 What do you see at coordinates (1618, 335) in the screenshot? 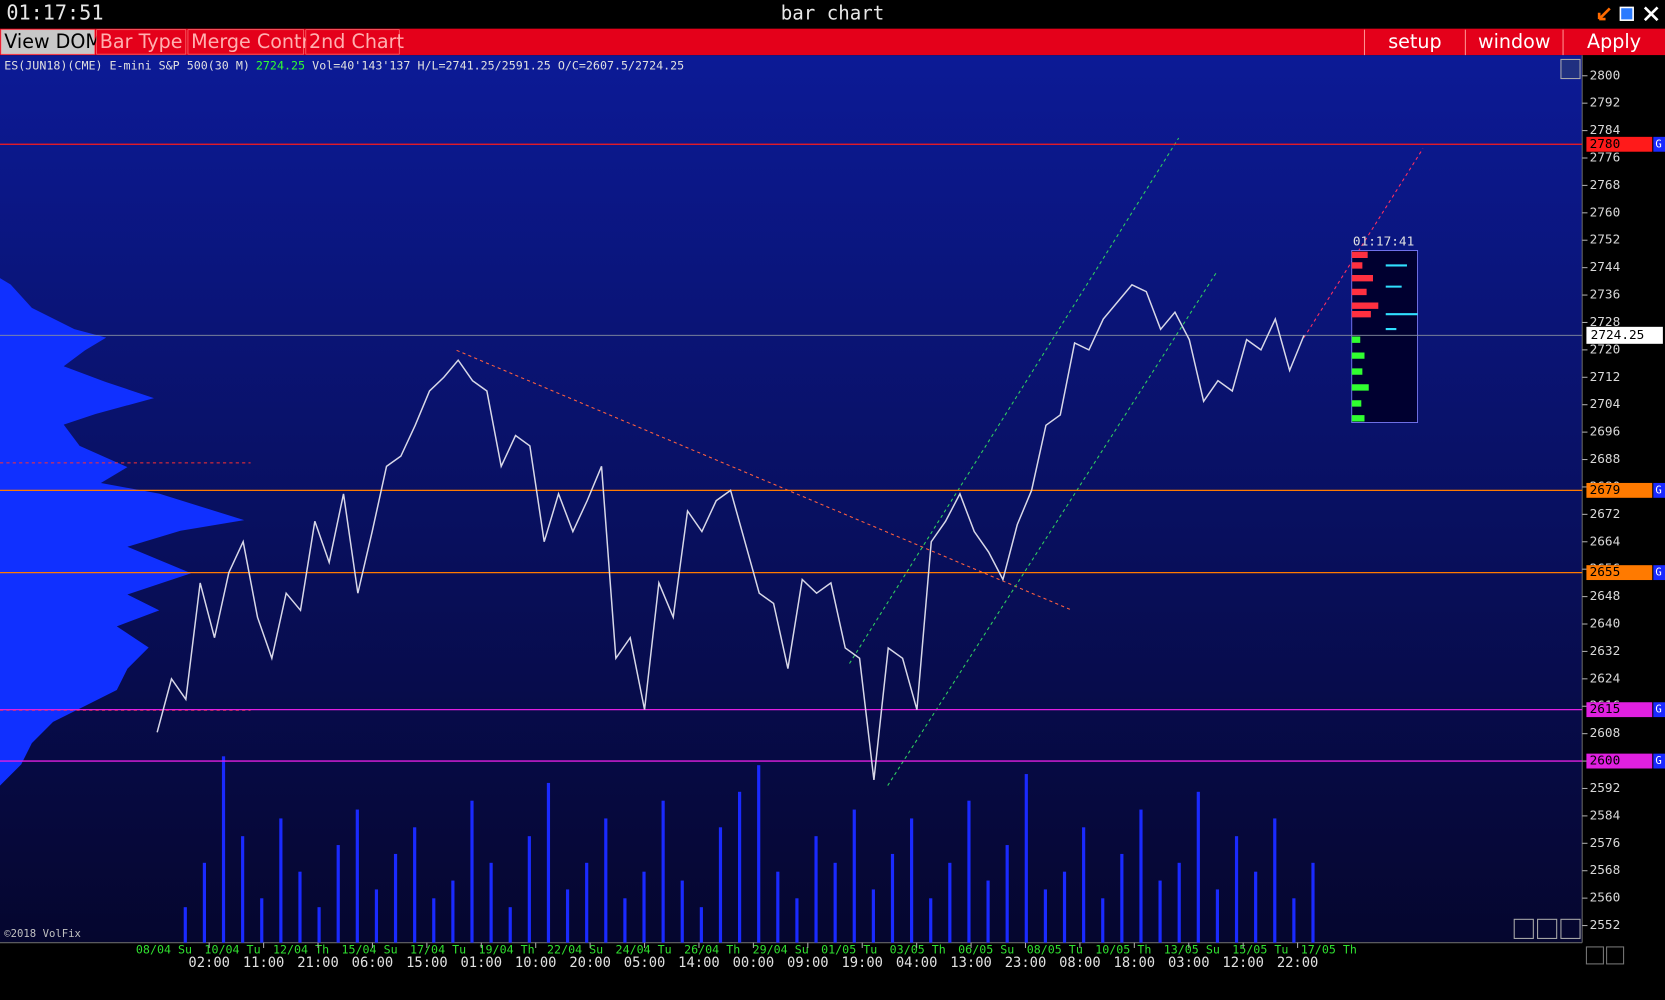
I see `last-price-label: 2724.25` at bounding box center [1618, 335].